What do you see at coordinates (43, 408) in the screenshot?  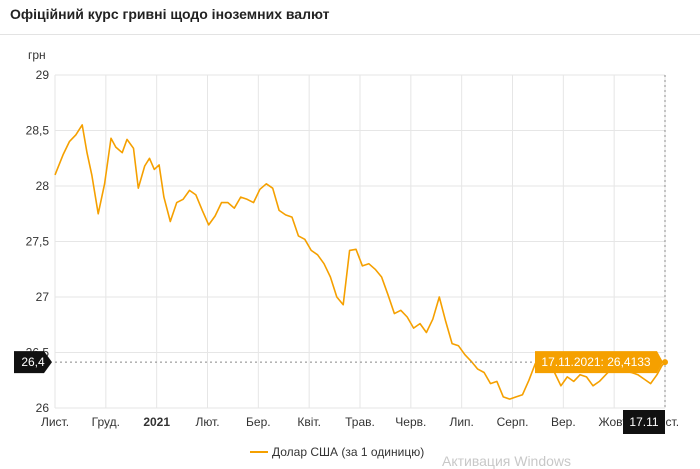 I see `y-tick-label: 26` at bounding box center [43, 408].